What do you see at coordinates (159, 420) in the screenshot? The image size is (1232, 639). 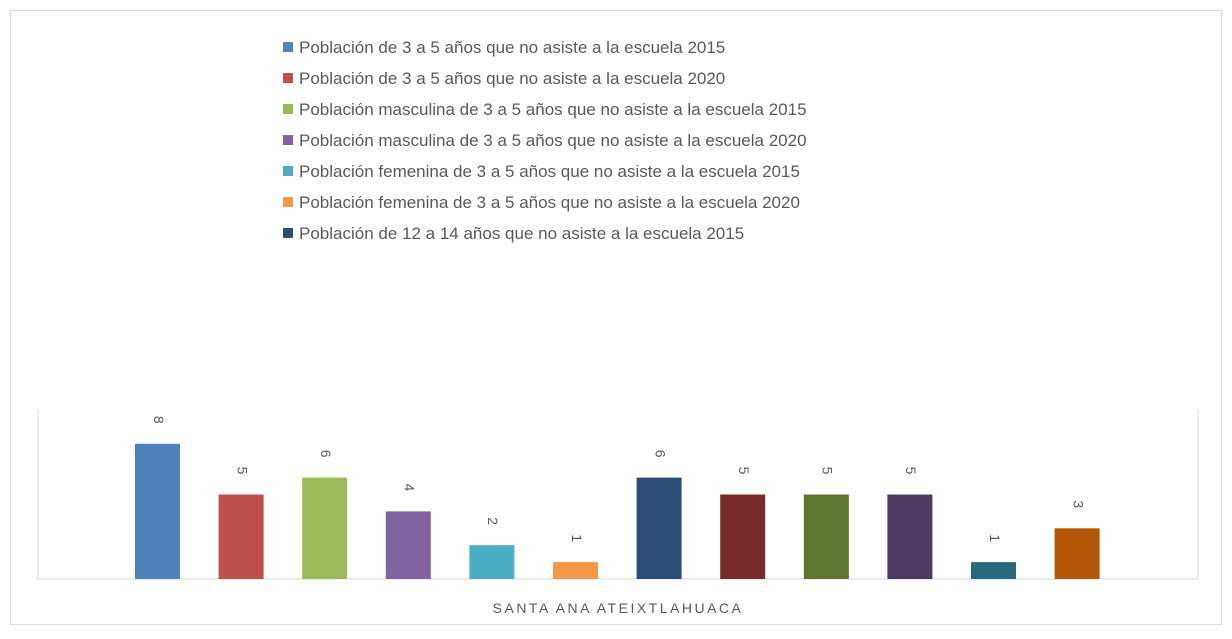 I see `data-label: 8` at bounding box center [159, 420].